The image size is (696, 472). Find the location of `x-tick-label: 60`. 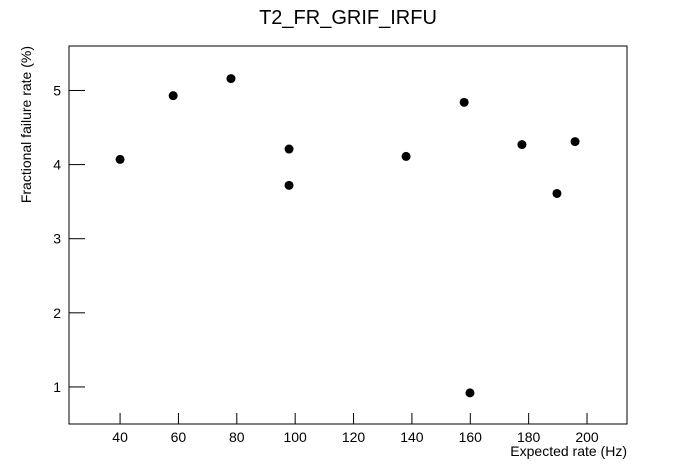

x-tick-label: 60 is located at coordinates (179, 437).